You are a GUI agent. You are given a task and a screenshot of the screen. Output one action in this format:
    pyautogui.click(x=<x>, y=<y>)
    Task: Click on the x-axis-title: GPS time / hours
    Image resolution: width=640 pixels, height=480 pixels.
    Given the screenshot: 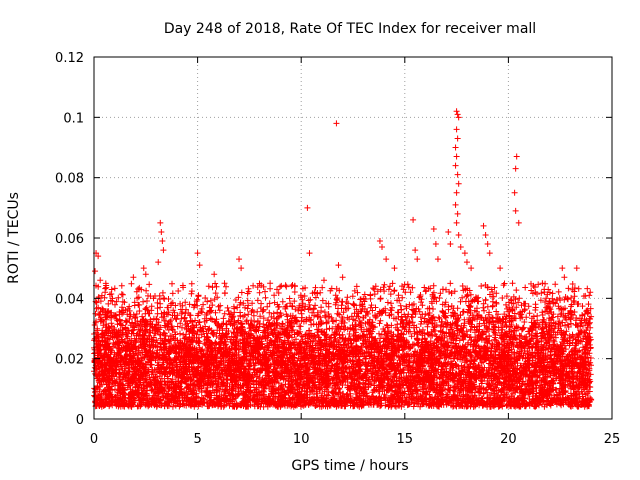 What is the action you would take?
    pyautogui.click(x=349, y=466)
    